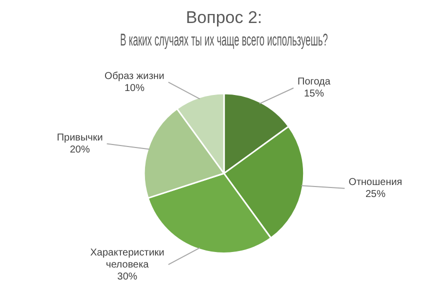  What do you see at coordinates (134, 88) in the screenshot?
I see `data-label: 10%` at bounding box center [134, 88].